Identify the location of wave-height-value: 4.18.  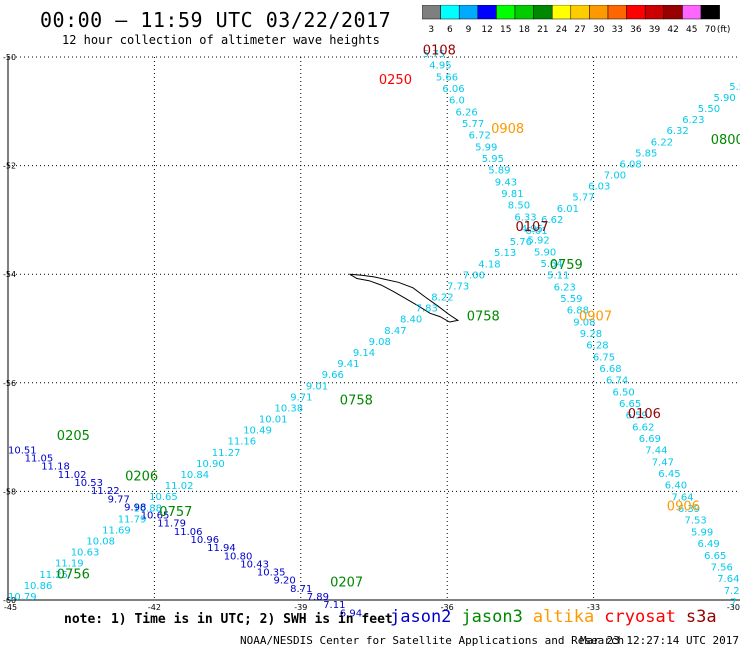
(489, 264).